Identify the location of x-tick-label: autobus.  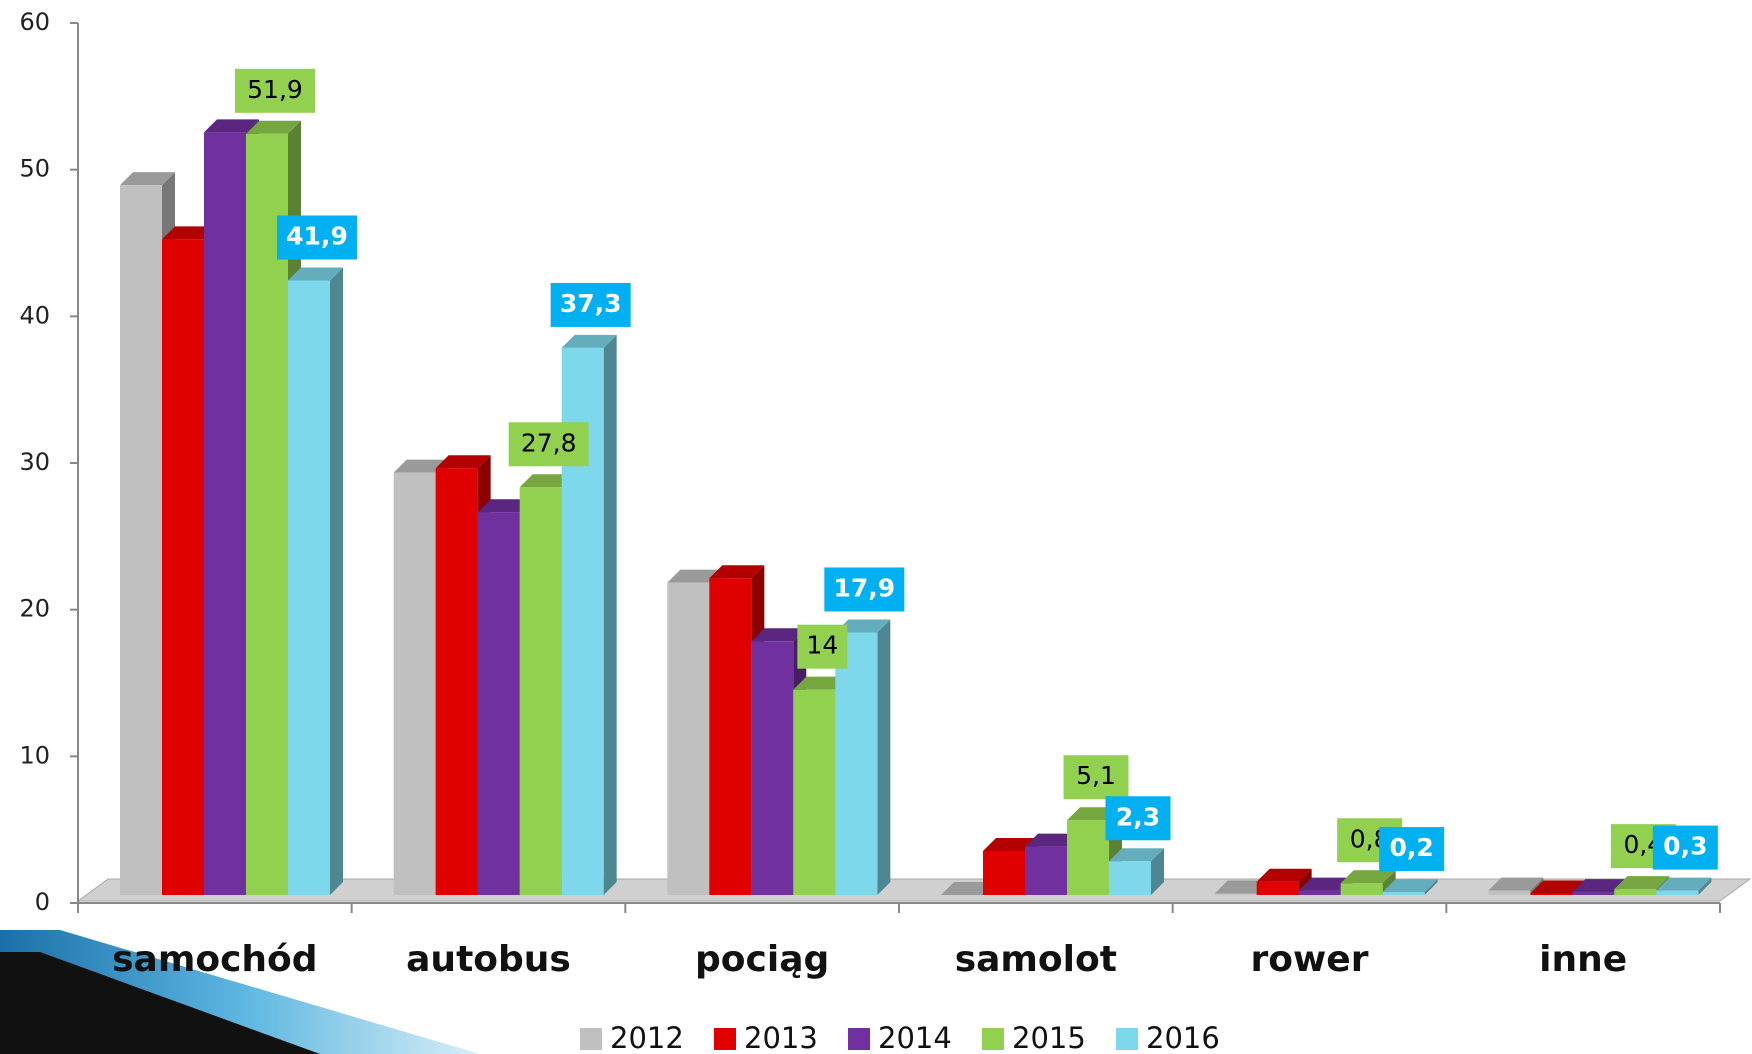
(488, 959).